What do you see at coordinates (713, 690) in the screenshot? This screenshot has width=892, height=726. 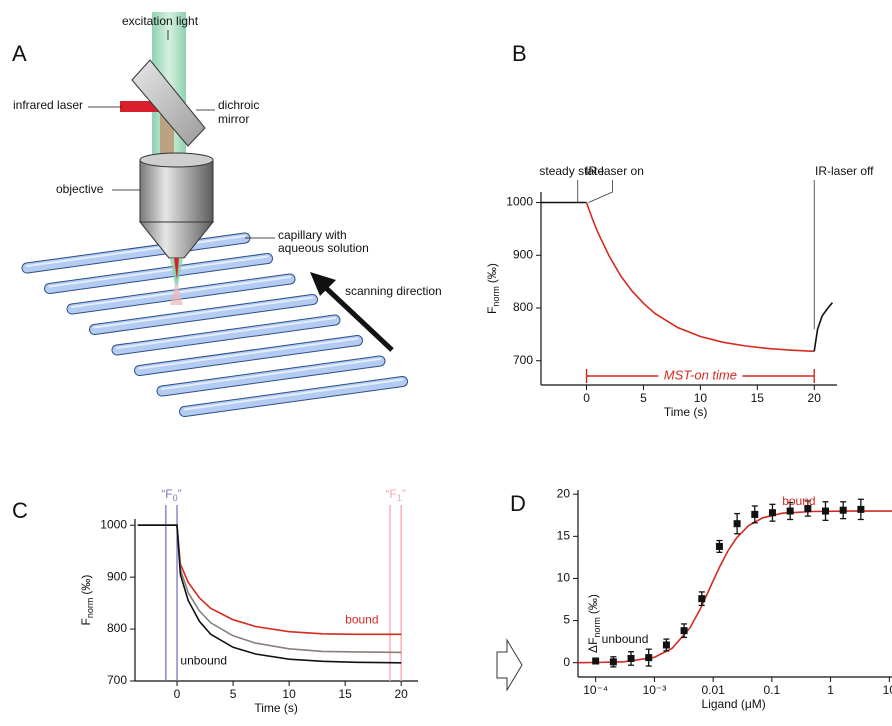 I see `x-tick-label: 0.01` at bounding box center [713, 690].